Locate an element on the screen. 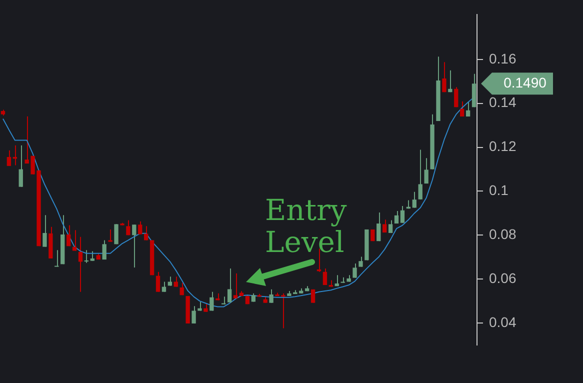 Image resolution: width=583 pixels, height=383 pixels. y-tick-label: 0.16 is located at coordinates (502, 58).